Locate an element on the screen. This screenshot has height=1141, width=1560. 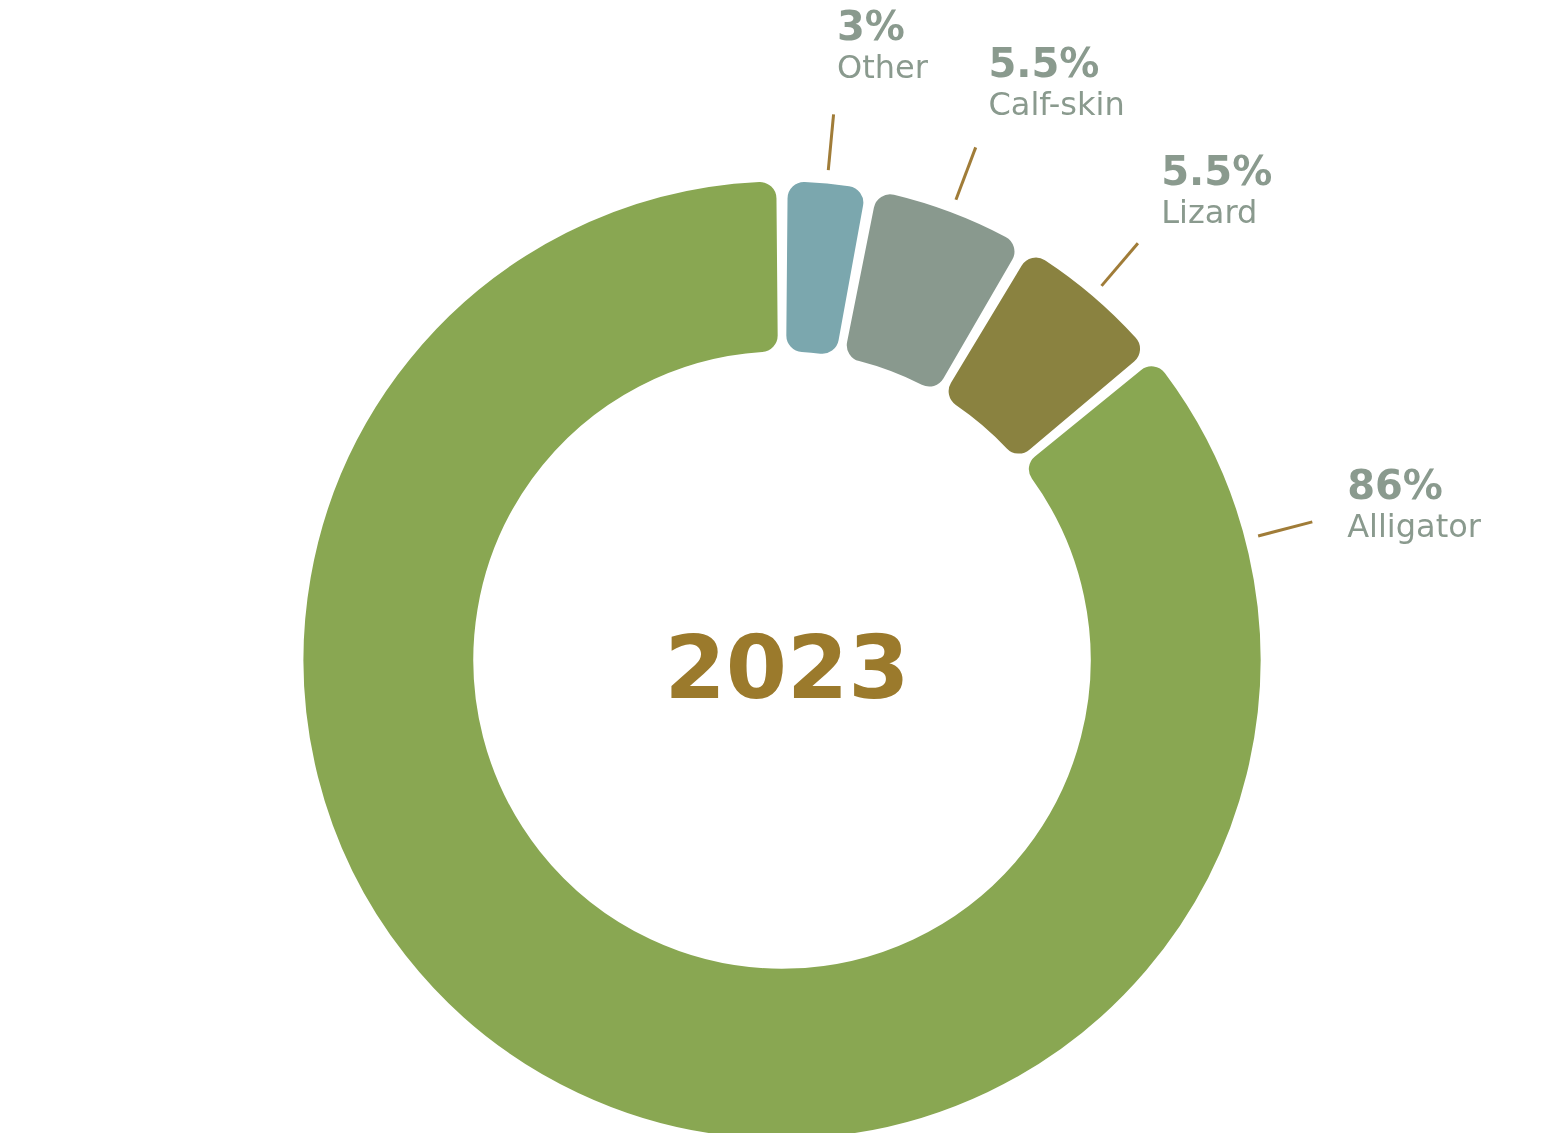
slice-label: Lizard is located at coordinates (1209, 212).